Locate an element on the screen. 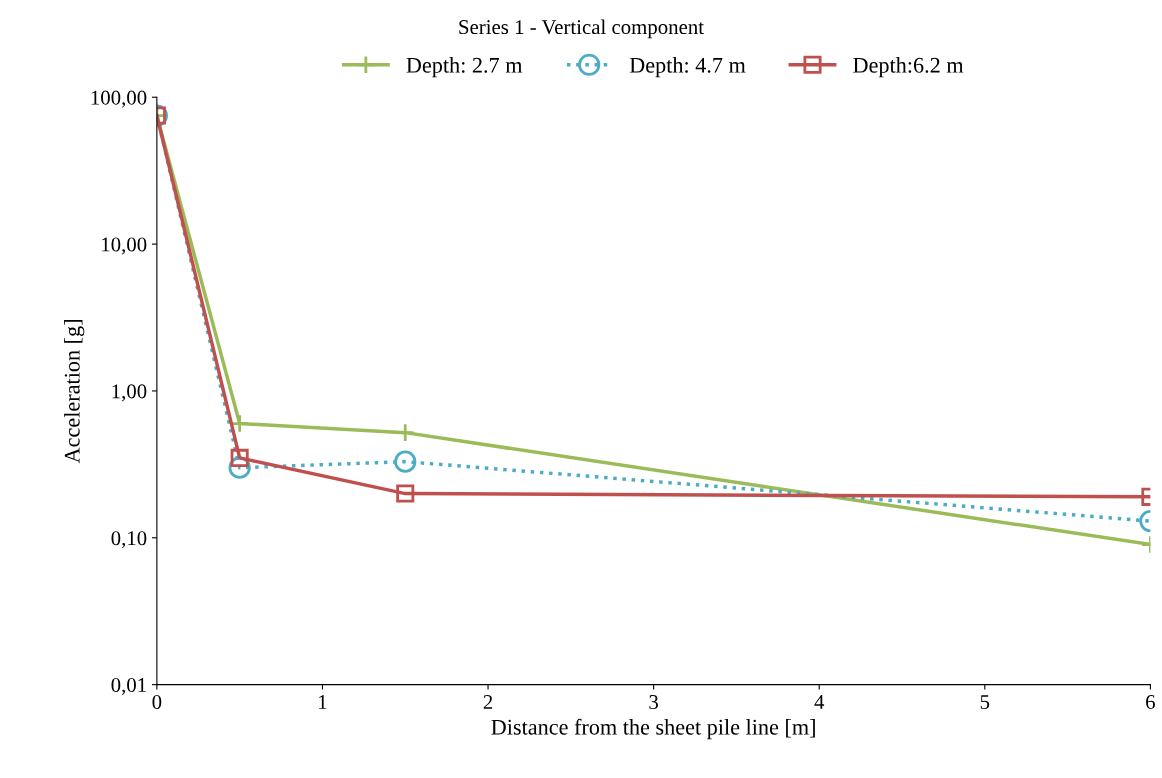 This screenshot has height=778, width=1162. y-tick-label: 1,00 is located at coordinates (129, 393).